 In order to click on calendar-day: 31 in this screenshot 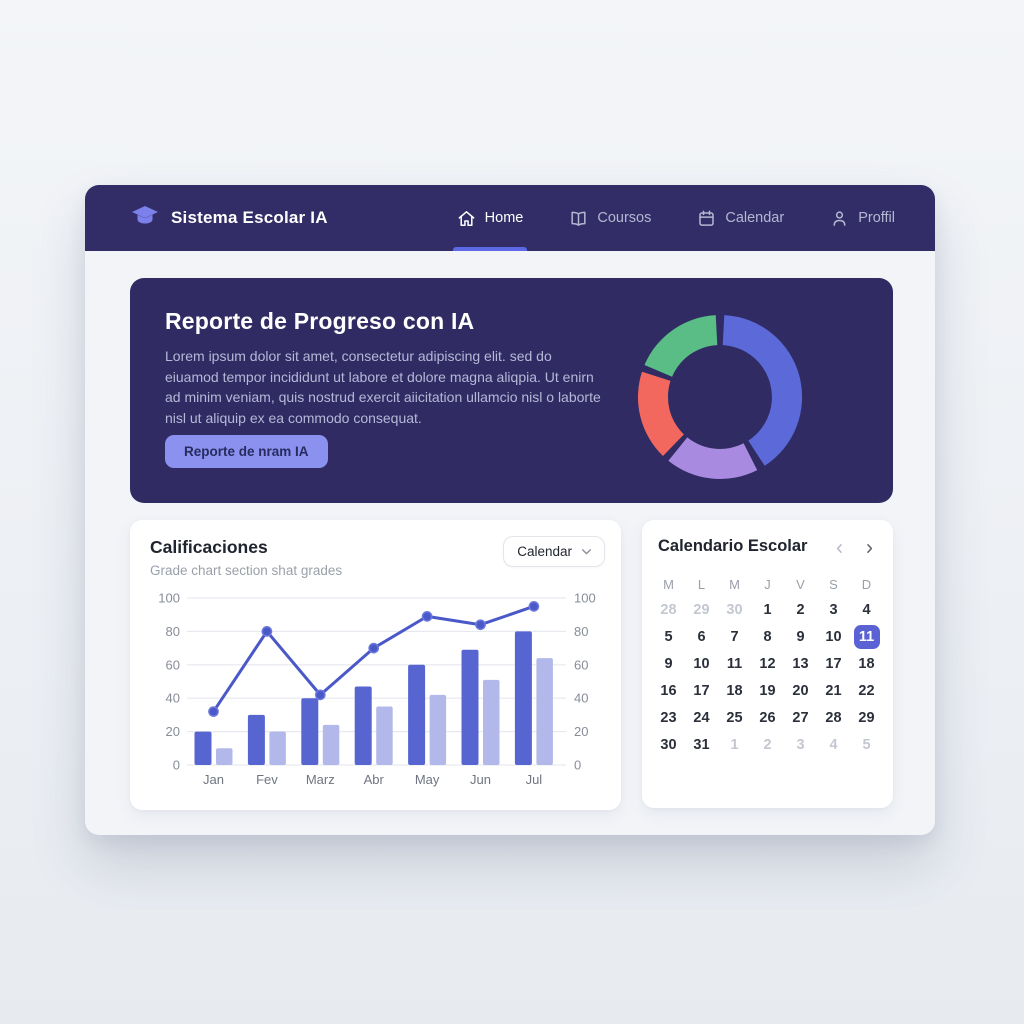, I will do `click(701, 744)`.